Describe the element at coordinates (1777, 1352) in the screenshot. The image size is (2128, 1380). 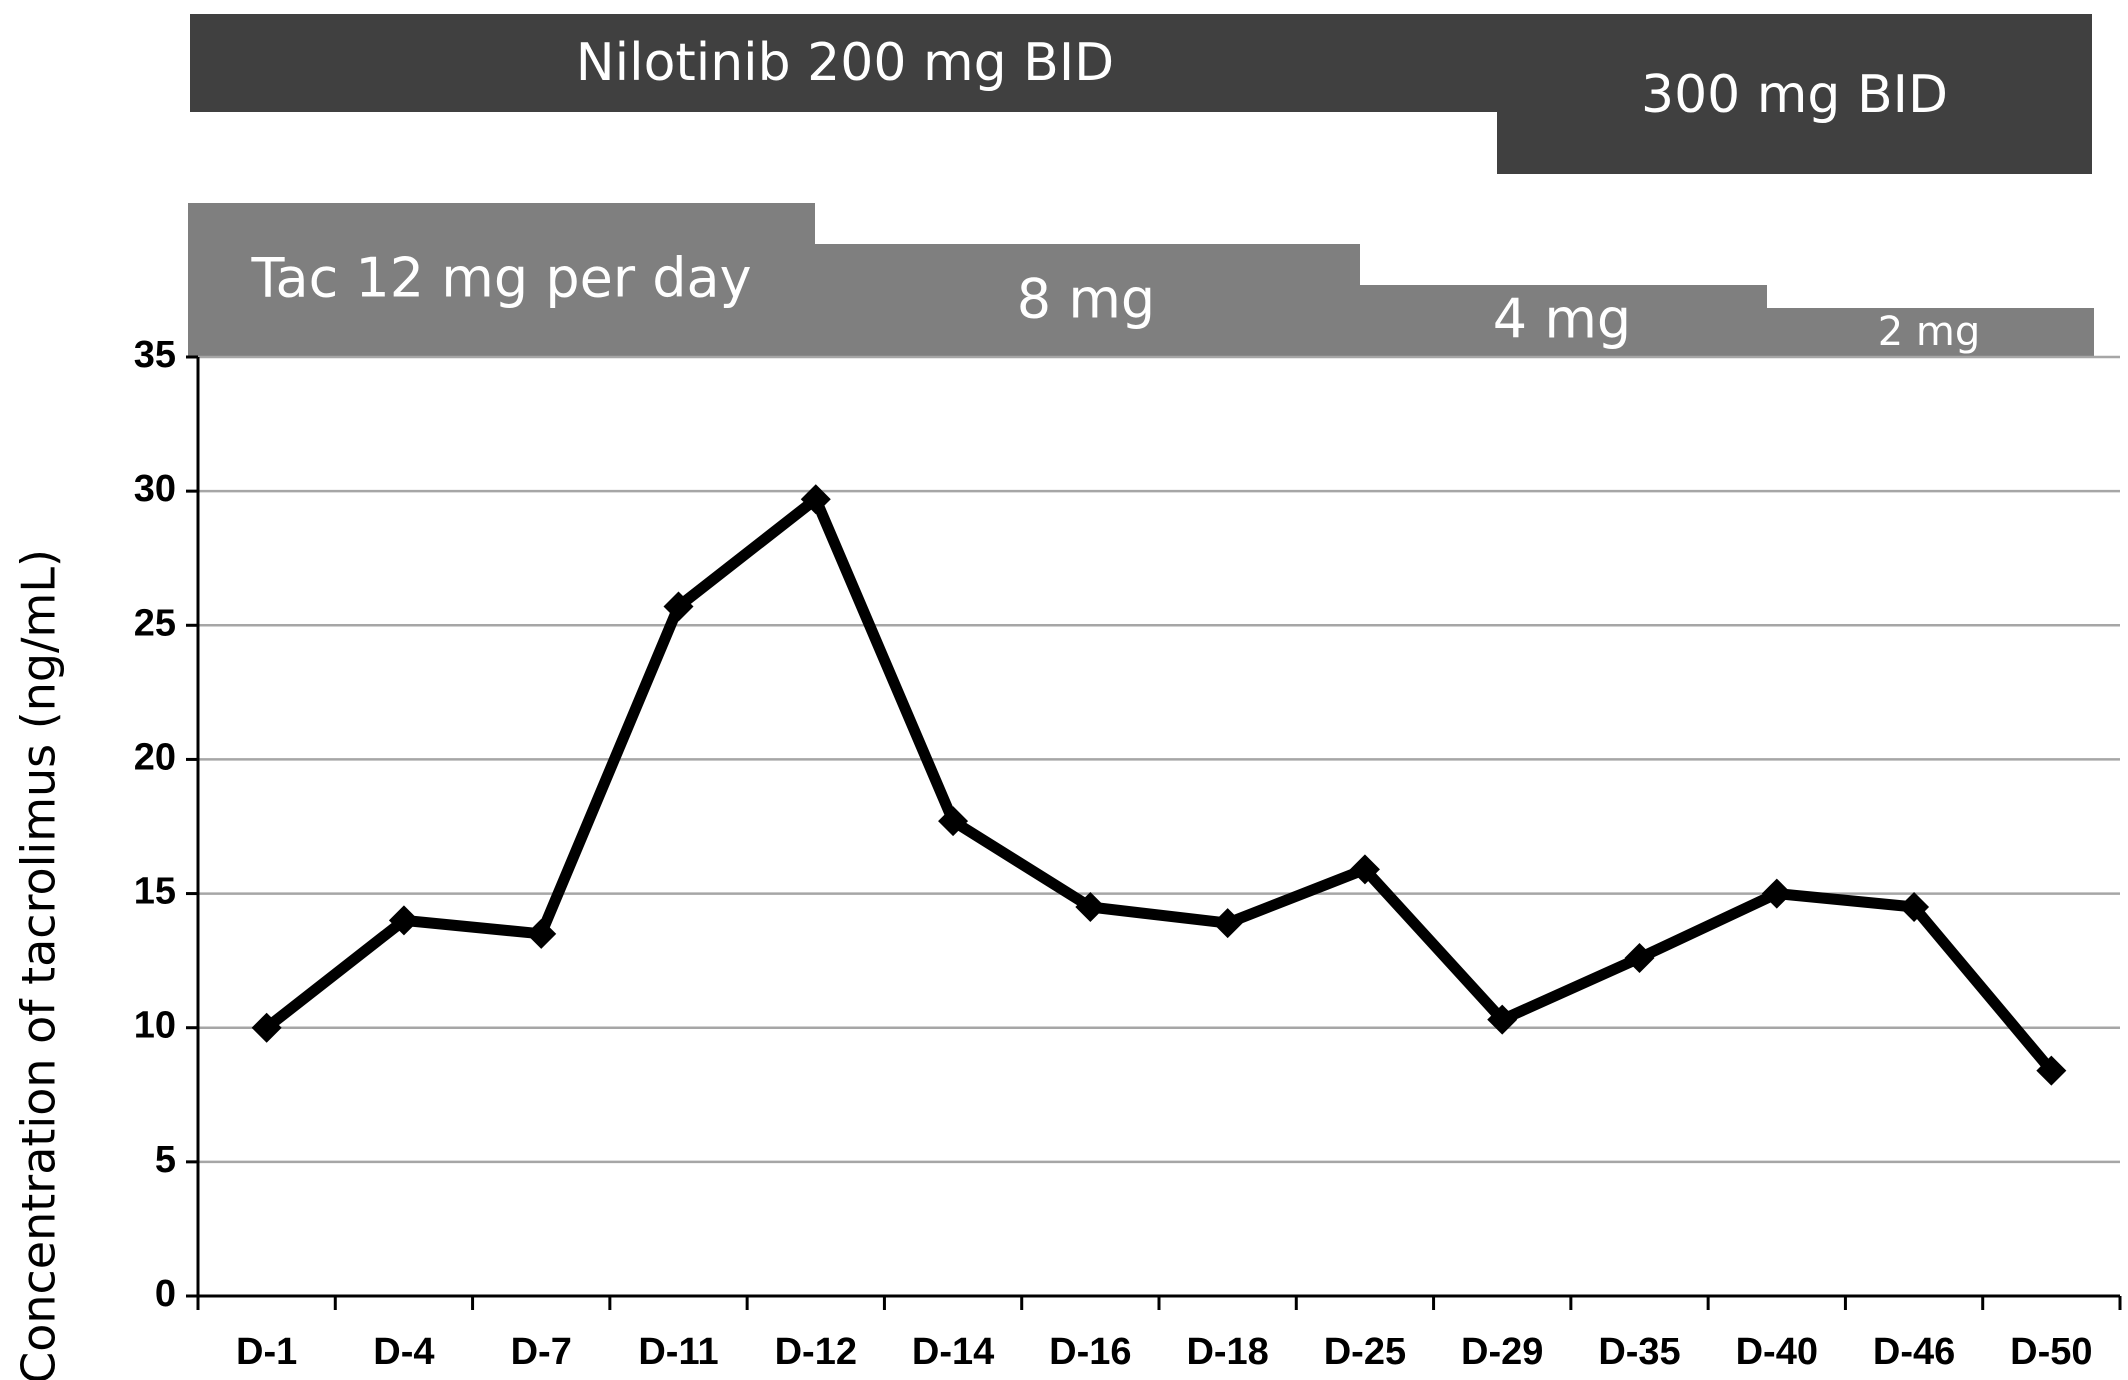
I see `x-tick-label: D-40` at that location.